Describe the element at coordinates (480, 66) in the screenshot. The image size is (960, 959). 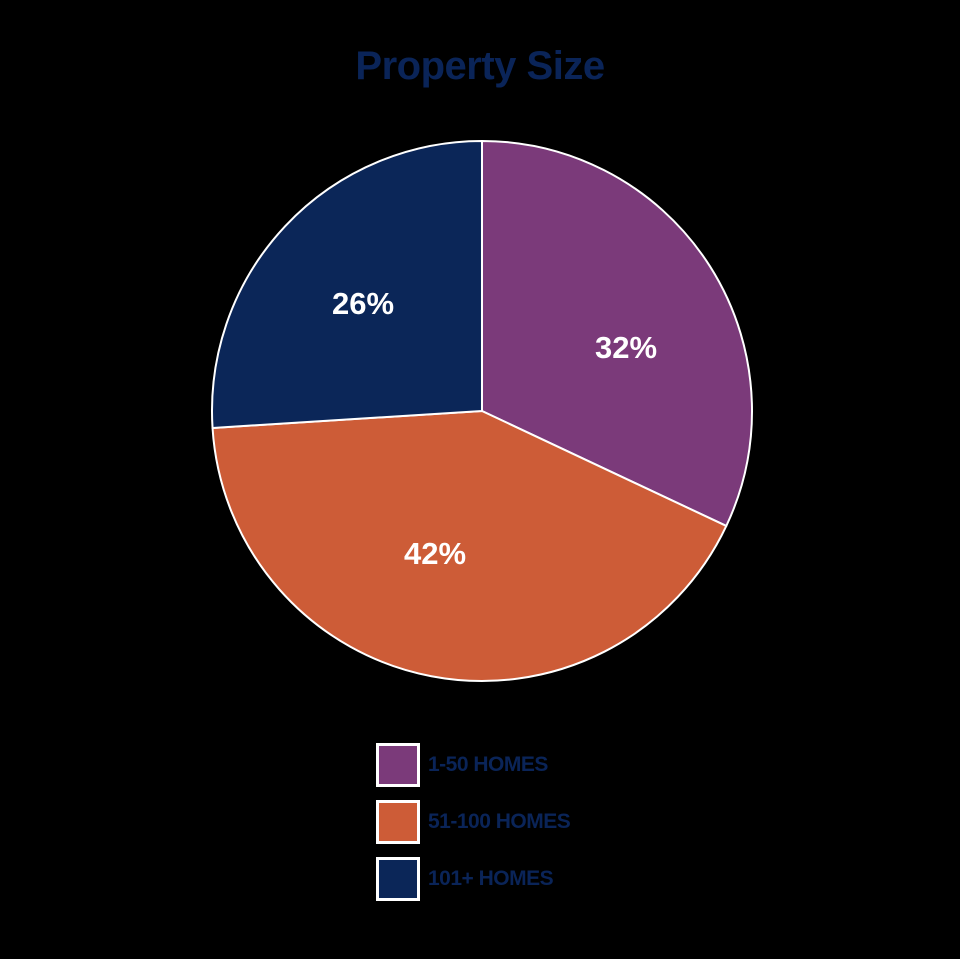
I see `chart-title: Property Size` at that location.